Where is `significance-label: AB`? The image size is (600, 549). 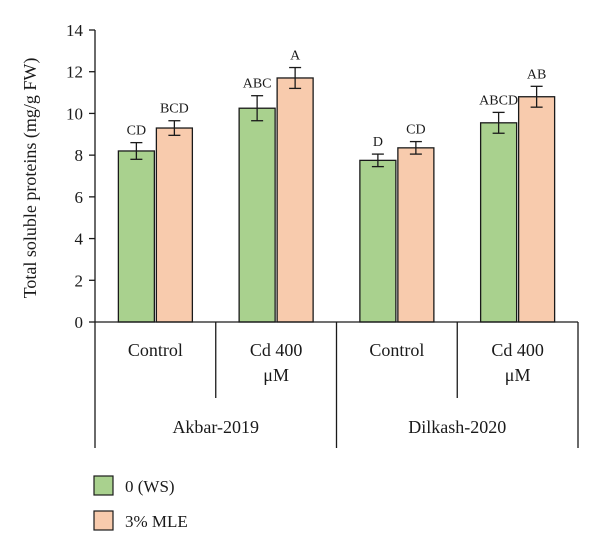
significance-label: AB is located at coordinates (536, 74).